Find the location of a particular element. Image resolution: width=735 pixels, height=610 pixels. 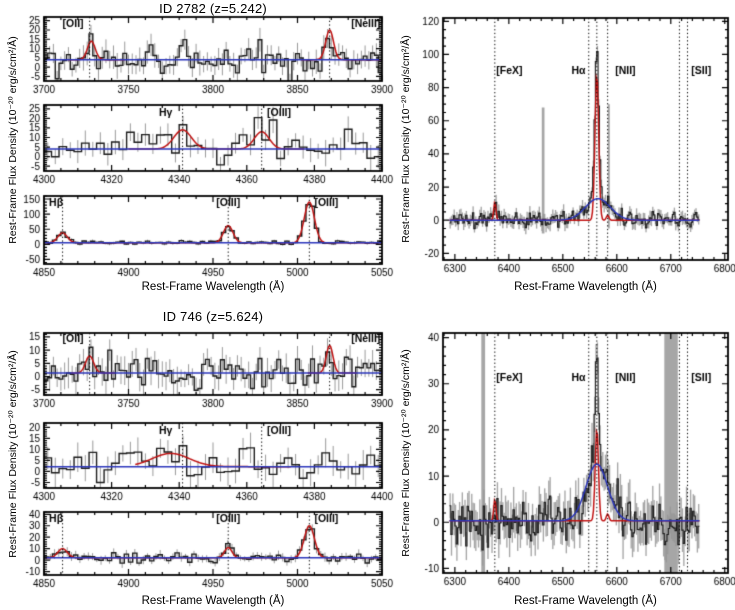

xaxis-title-bottom-right: Rest-Frame Wavelength (Å) is located at coordinates (585, 601).